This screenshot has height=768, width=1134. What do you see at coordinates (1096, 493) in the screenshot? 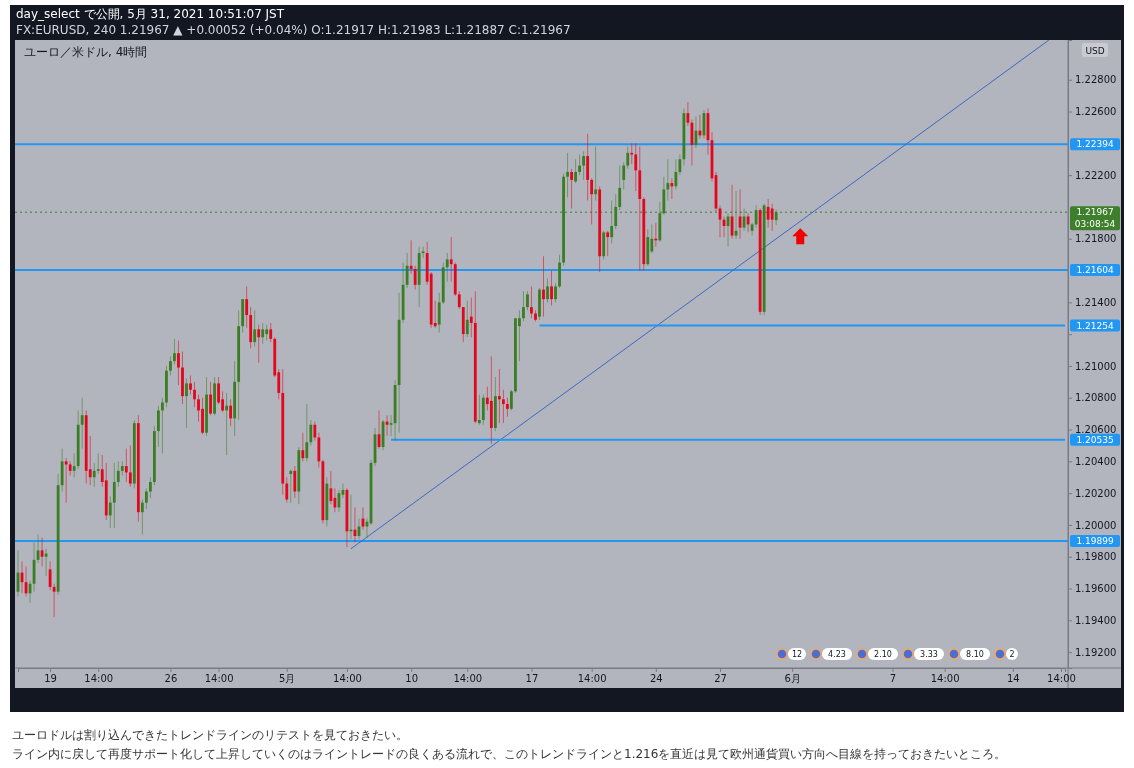
I see `y-tick-label: 1.20200` at bounding box center [1096, 493].